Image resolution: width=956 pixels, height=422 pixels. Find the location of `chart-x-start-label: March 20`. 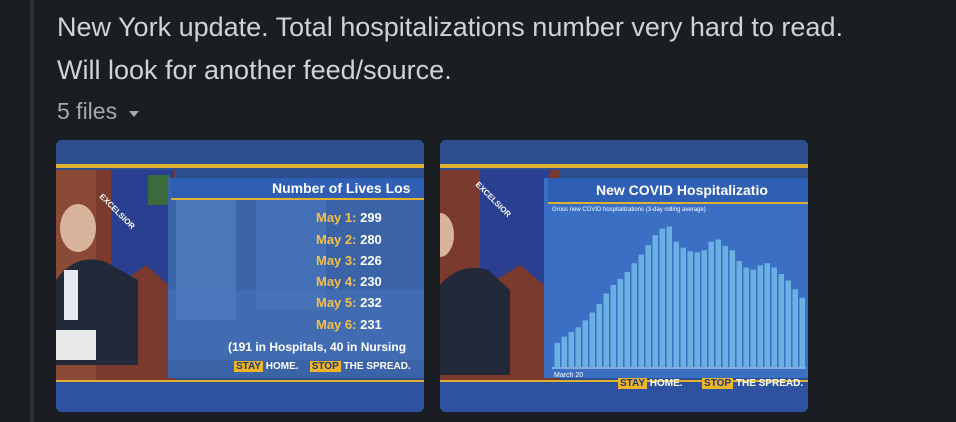

chart-x-start-label: March 20 is located at coordinates (569, 375).